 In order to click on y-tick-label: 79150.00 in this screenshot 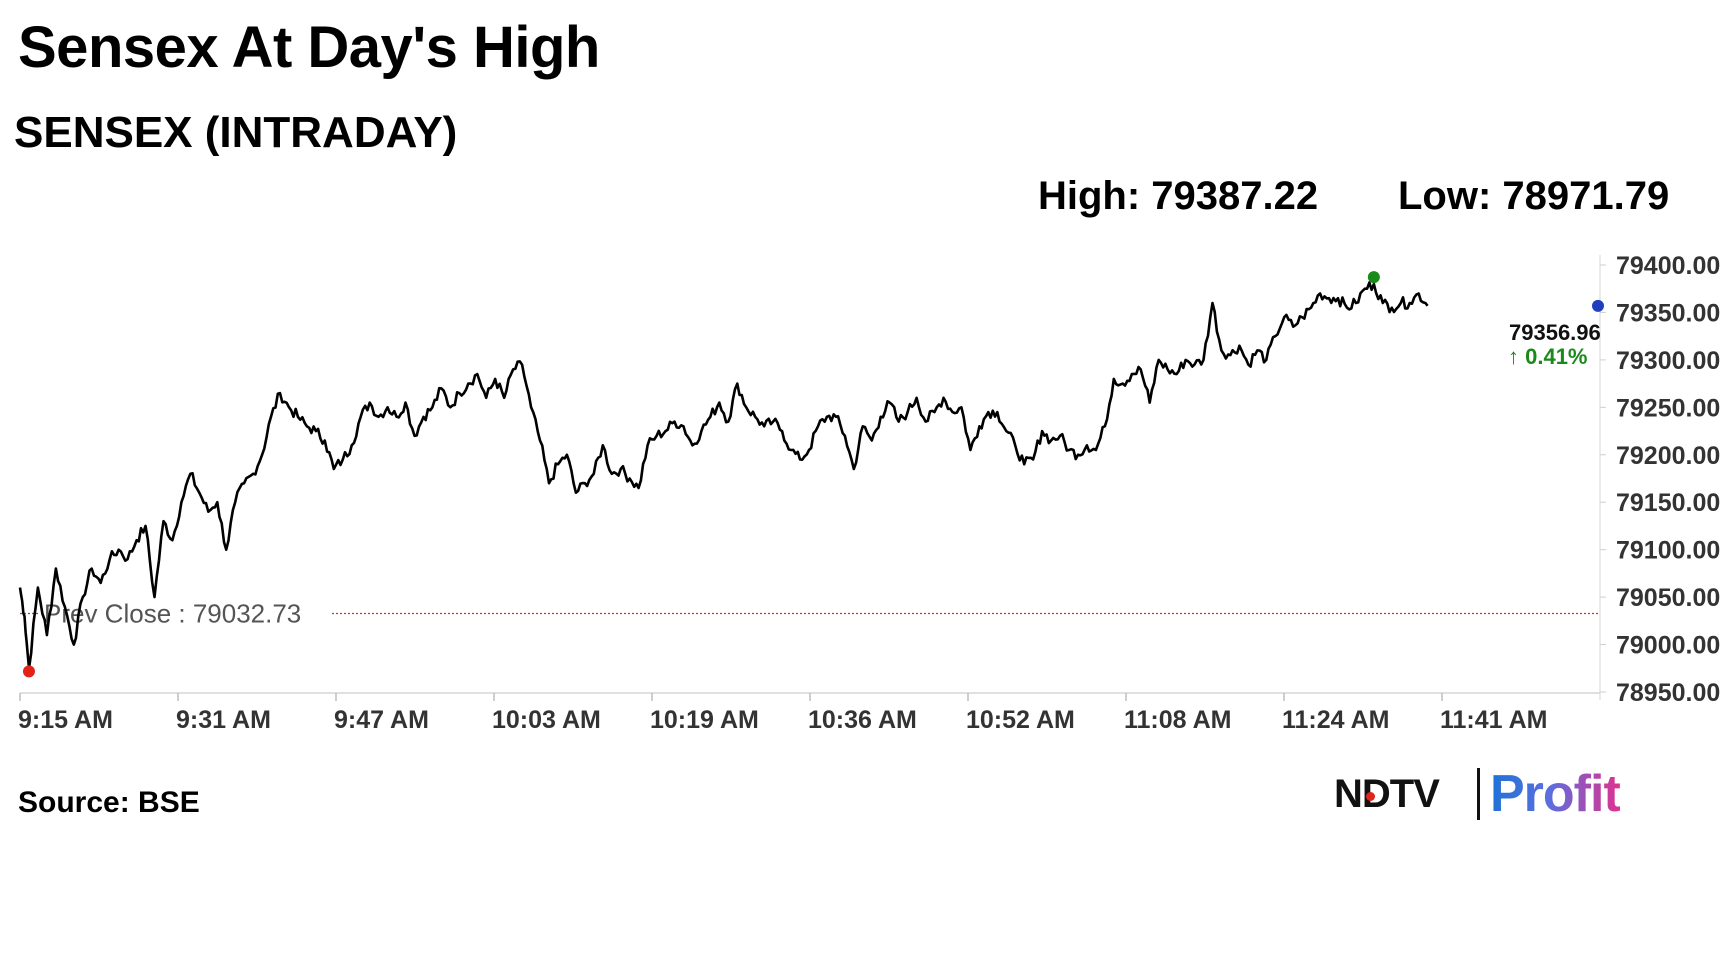, I will do `click(1668, 503)`.